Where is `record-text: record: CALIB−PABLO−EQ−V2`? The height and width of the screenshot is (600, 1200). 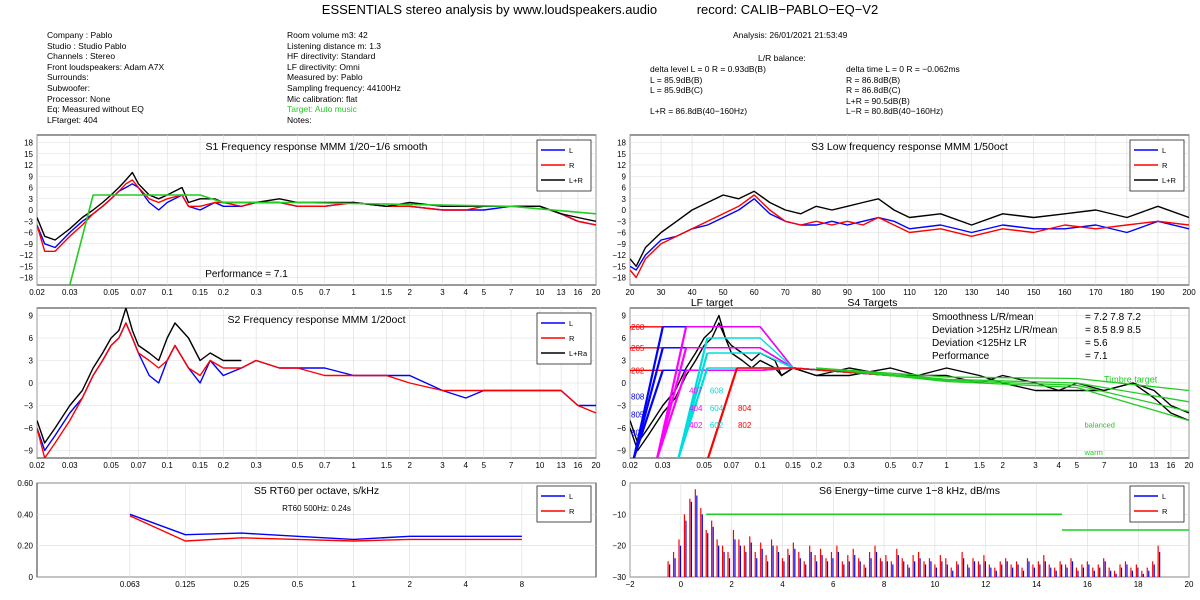
record-text: record: CALIB−PABLO−EQ−V2 is located at coordinates (787, 9).